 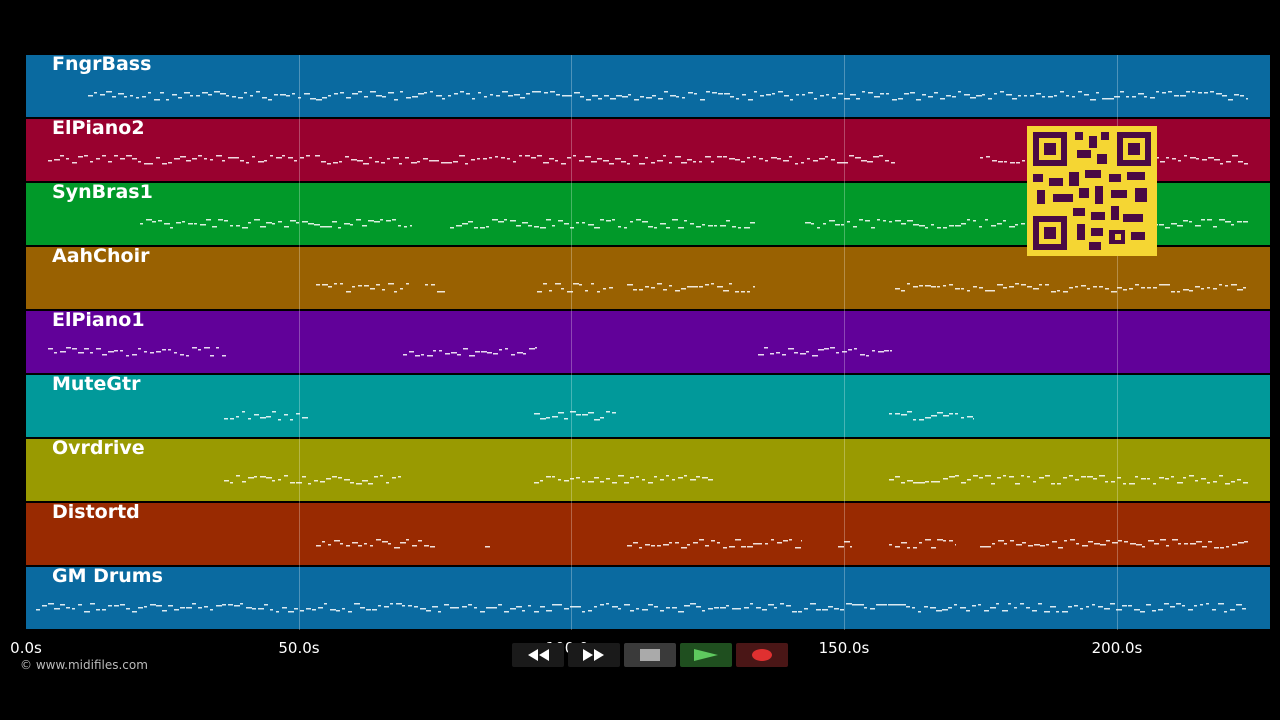 What do you see at coordinates (650, 655) in the screenshot?
I see `stop-button` at bounding box center [650, 655].